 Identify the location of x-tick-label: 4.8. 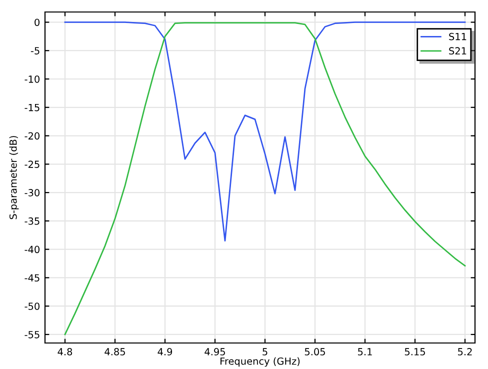
(65, 352).